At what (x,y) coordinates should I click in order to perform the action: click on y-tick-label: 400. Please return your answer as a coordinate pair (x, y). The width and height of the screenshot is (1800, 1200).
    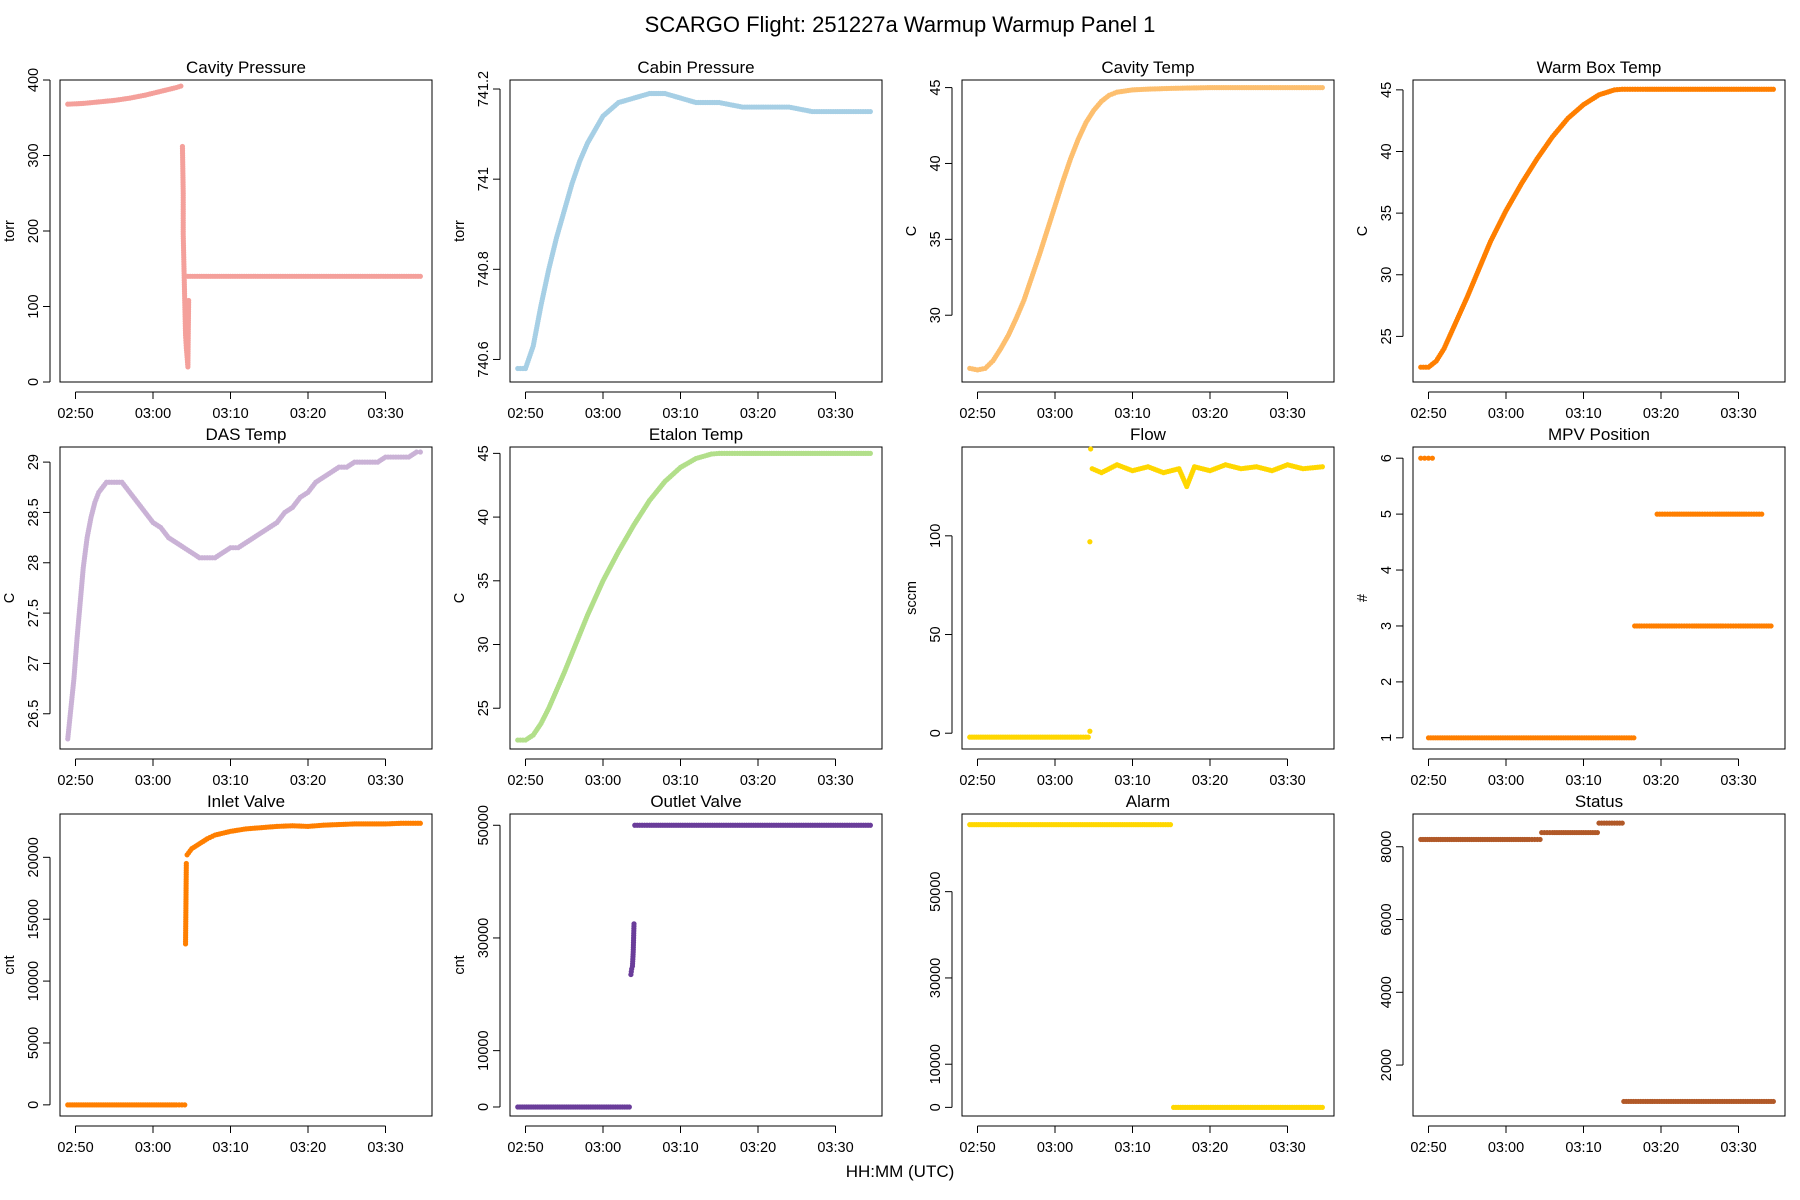
    Looking at the image, I should click on (34, 80).